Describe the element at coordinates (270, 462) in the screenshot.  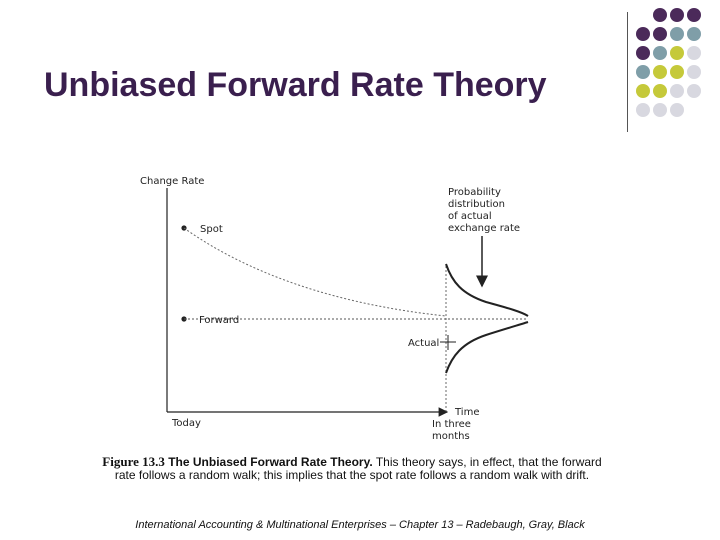
I see `figure-title: The Unbiased Forward Rate Theory.` at that location.